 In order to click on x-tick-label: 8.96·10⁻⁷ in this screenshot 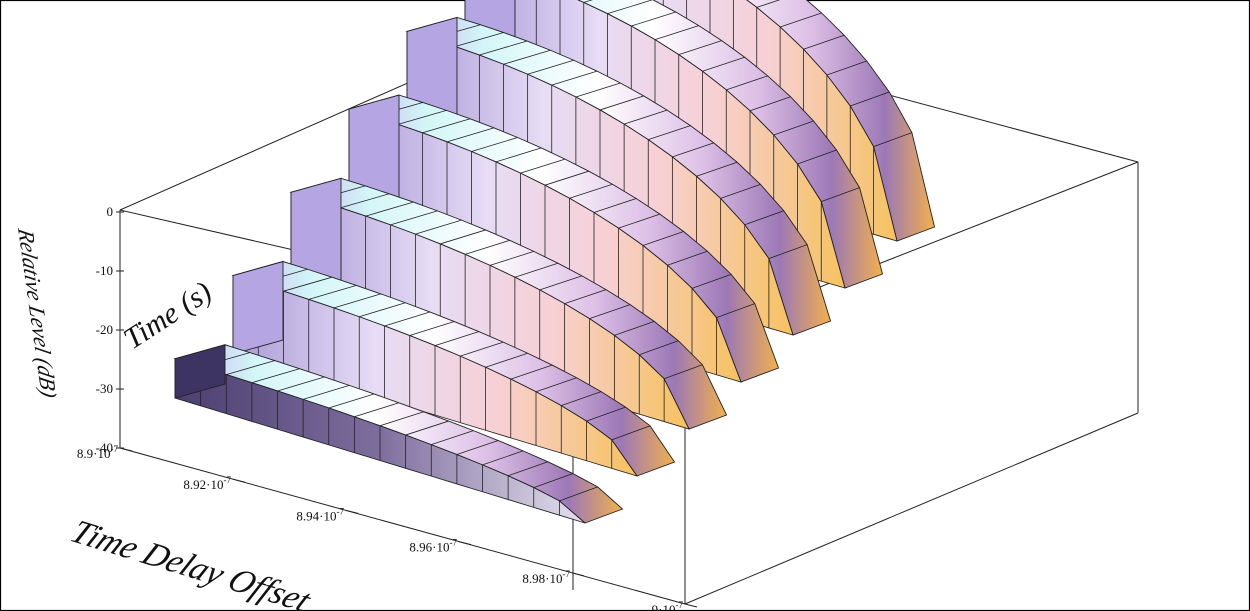, I will do `click(433, 546)`.